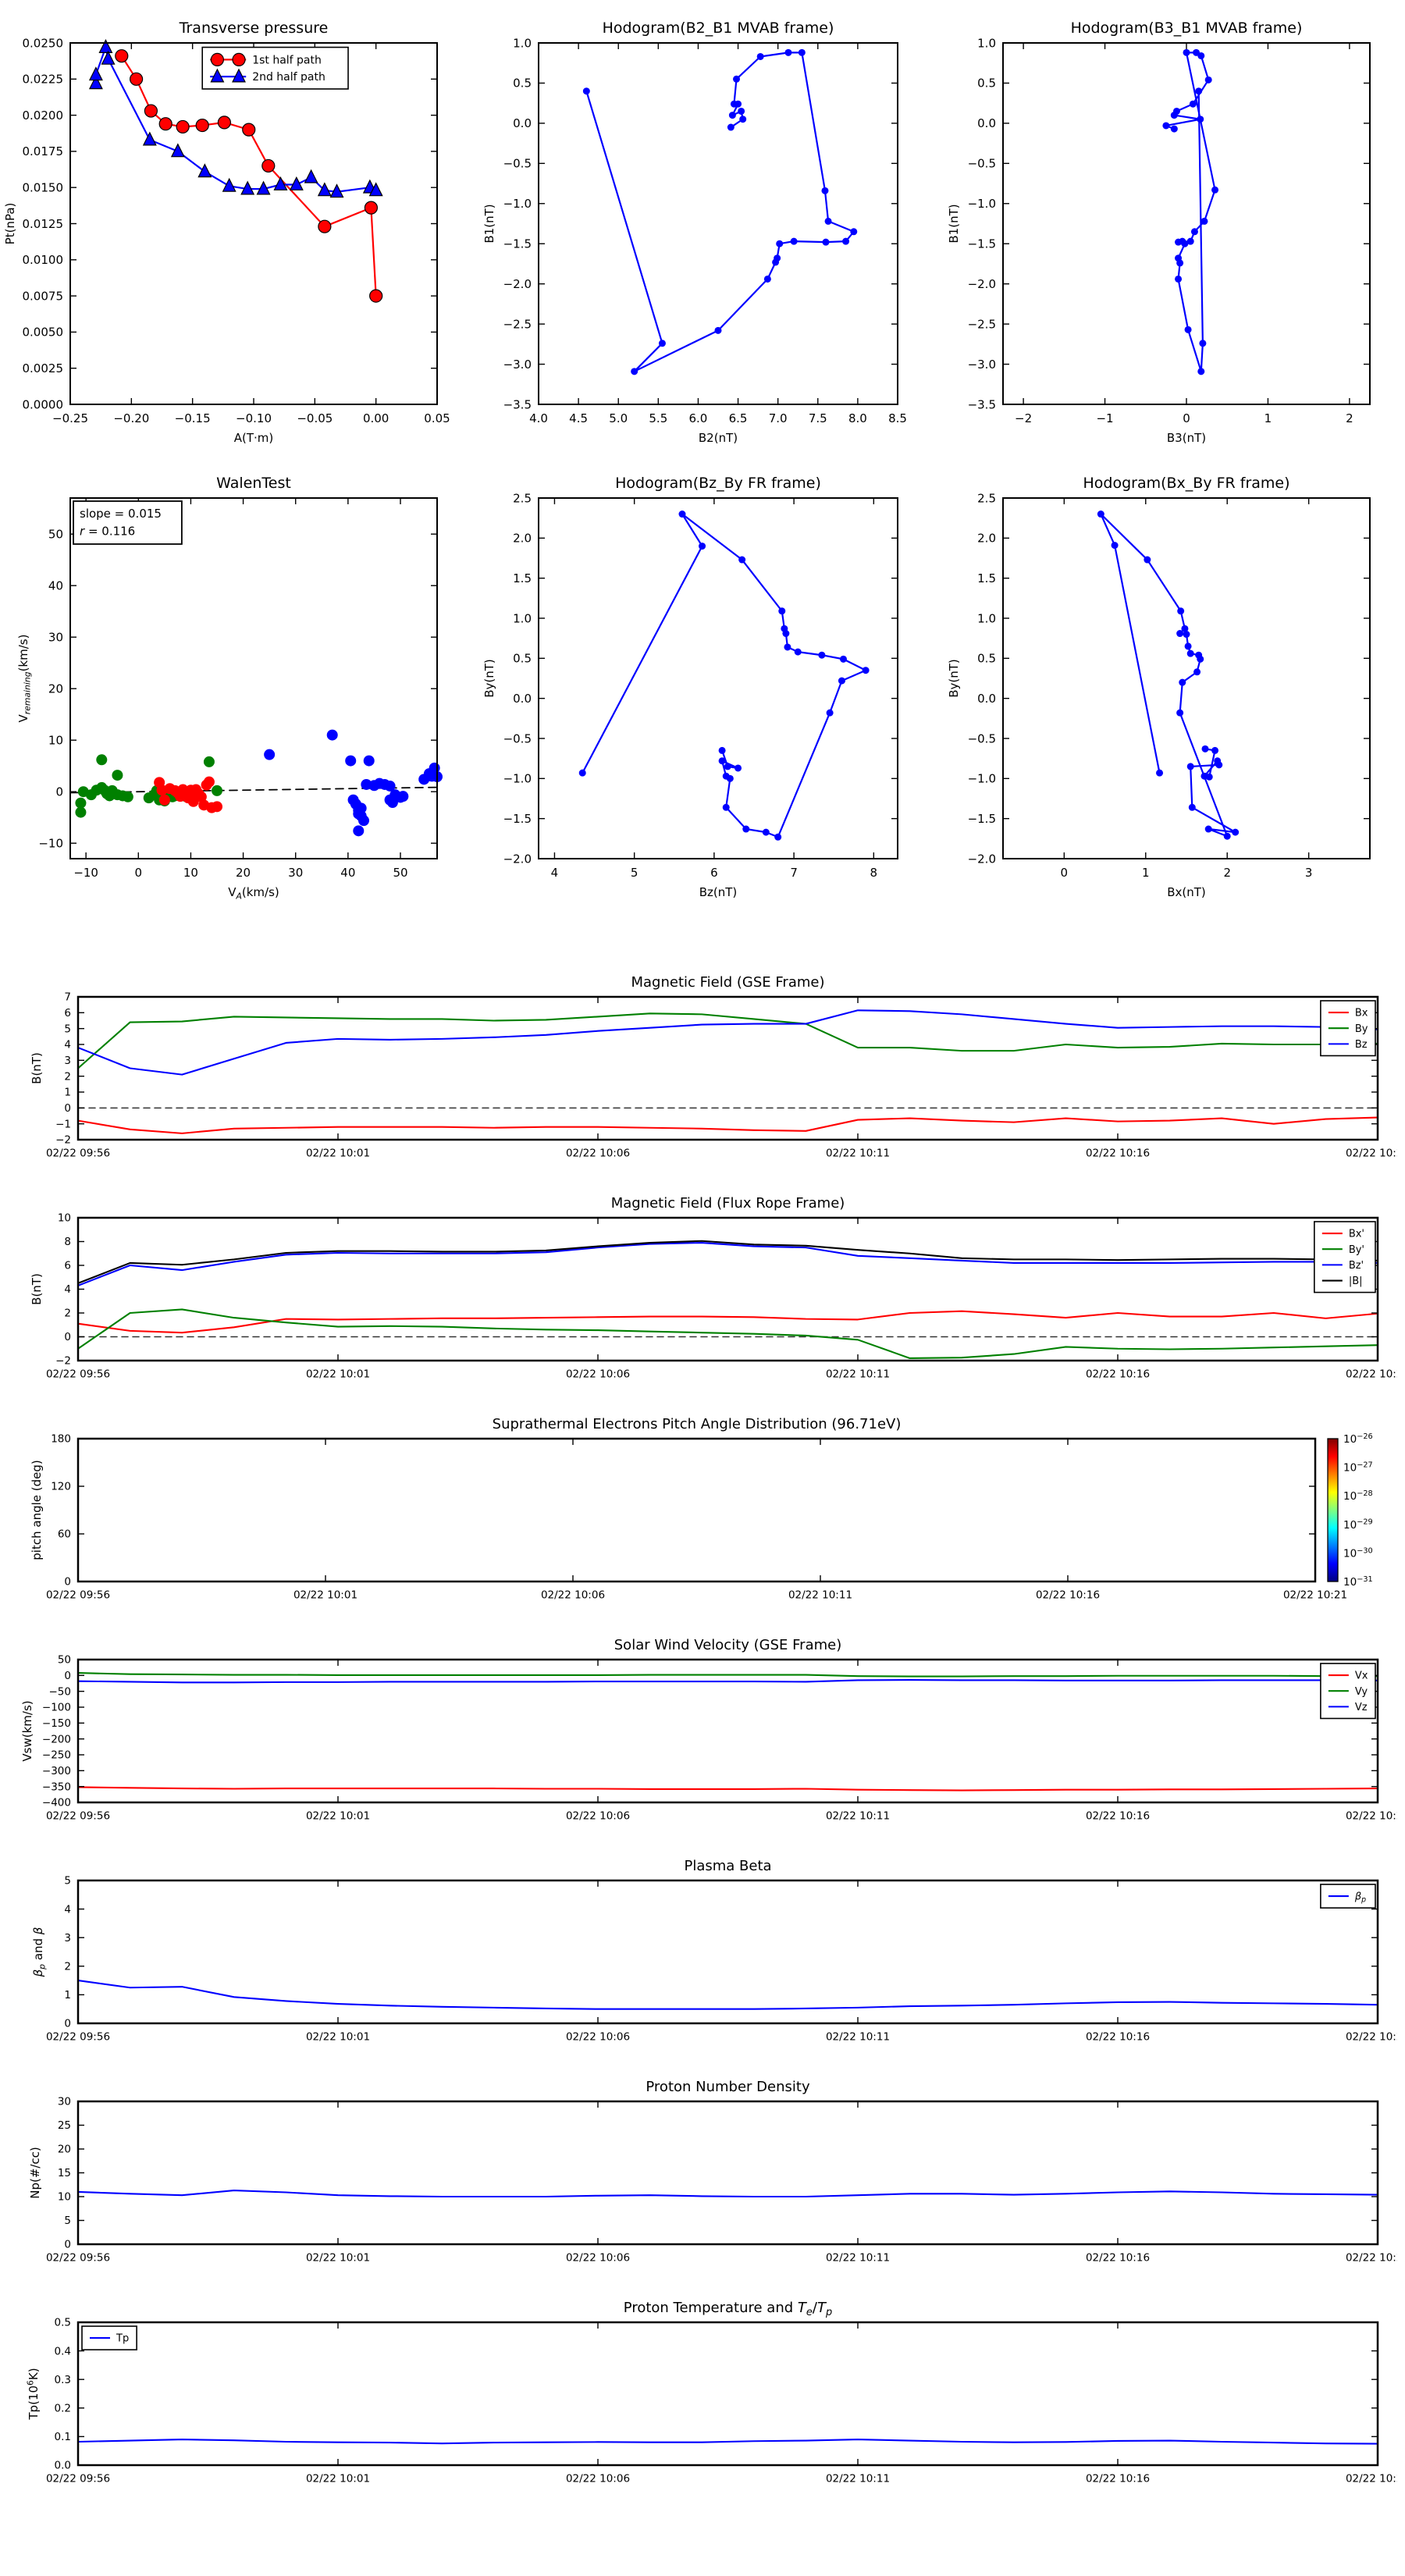  Describe the element at coordinates (1169, 685) in the screenshot. I see `axes-frame: 0 1 2 3 −2.0 −1.5 −1.0 −0.5 0.0 0.5 1.0 1.5 2.0 2.5` at that location.